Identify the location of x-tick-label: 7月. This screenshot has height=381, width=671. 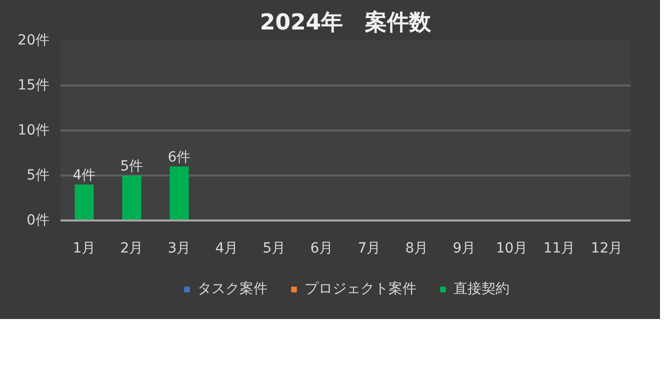
(369, 248).